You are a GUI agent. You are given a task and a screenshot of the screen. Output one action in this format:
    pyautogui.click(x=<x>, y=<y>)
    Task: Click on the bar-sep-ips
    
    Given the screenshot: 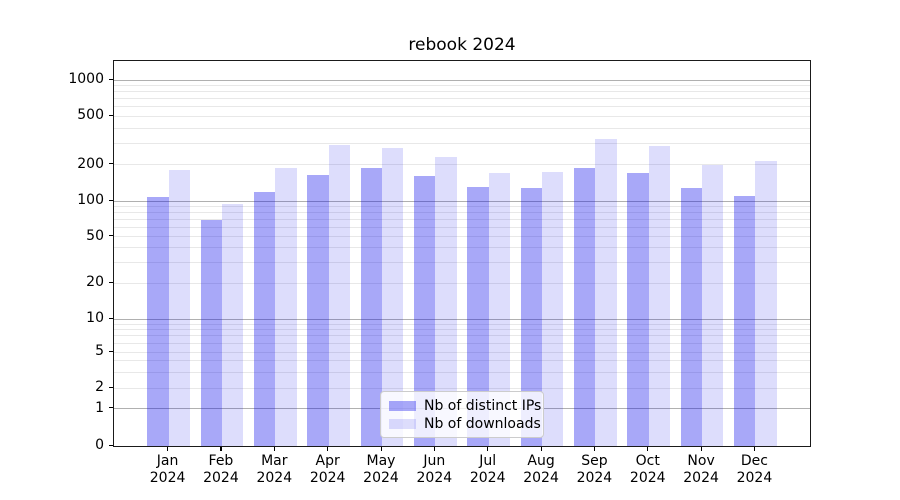 What is the action you would take?
    pyautogui.click(x=585, y=307)
    